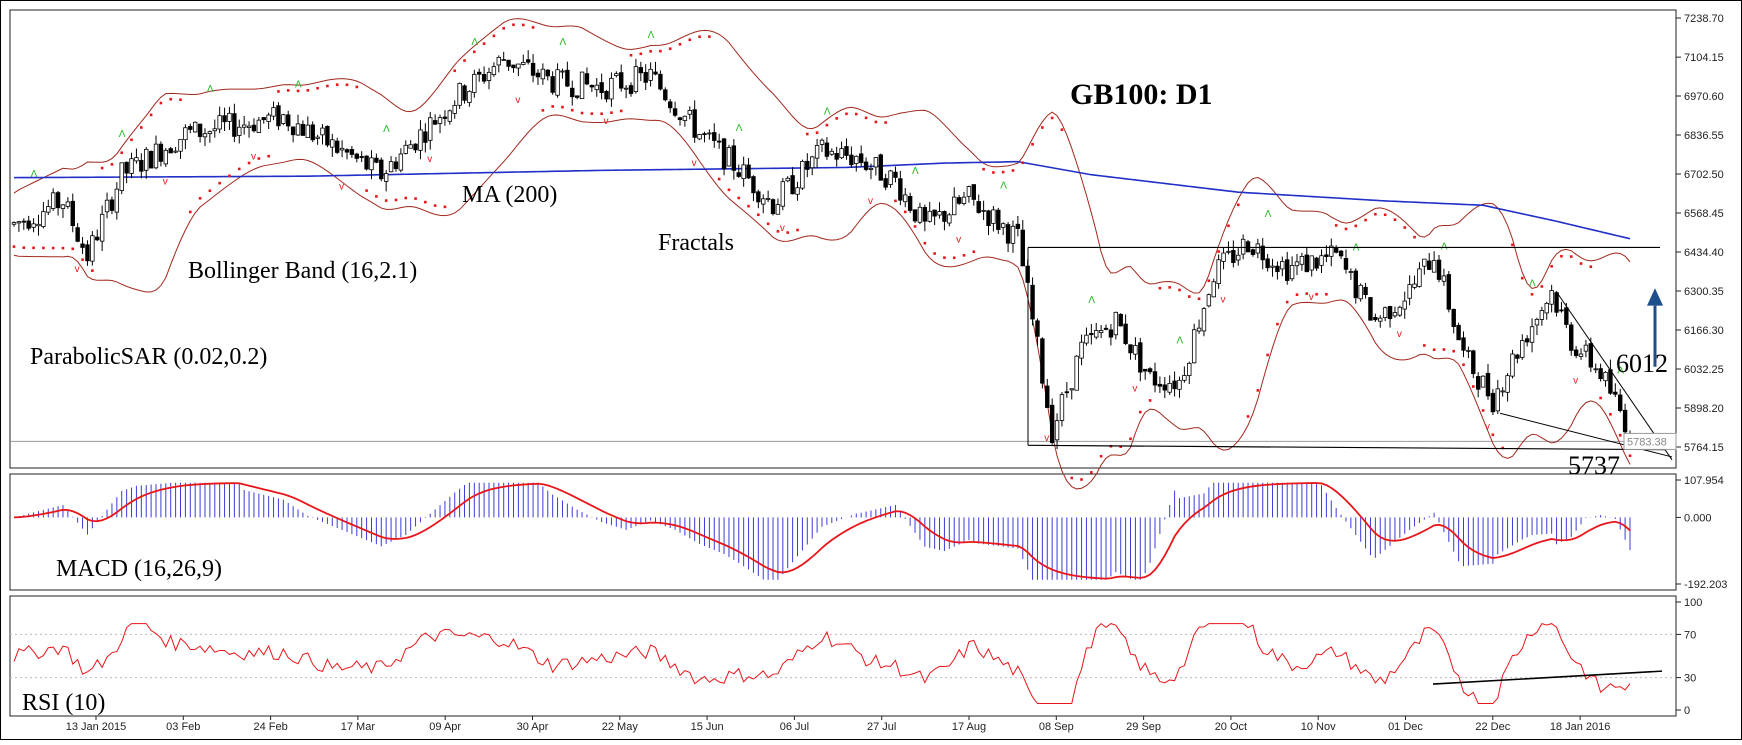 Image resolution: width=1742 pixels, height=745 pixels. Describe the element at coordinates (620, 727) in the screenshot. I see `x-date-label: 22 May` at that location.